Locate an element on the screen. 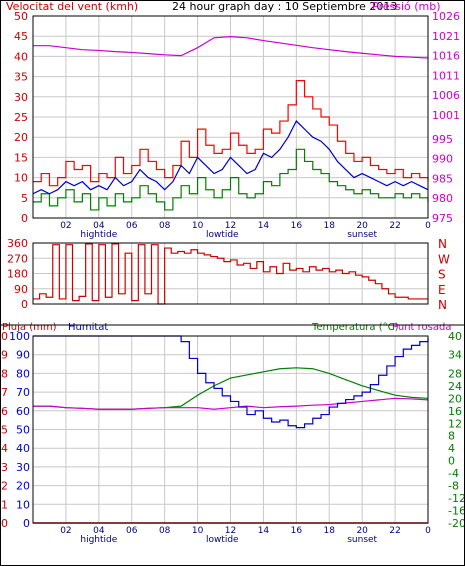 The image size is (465, 566). hum-panel-hour-label: 08 is located at coordinates (165, 531).